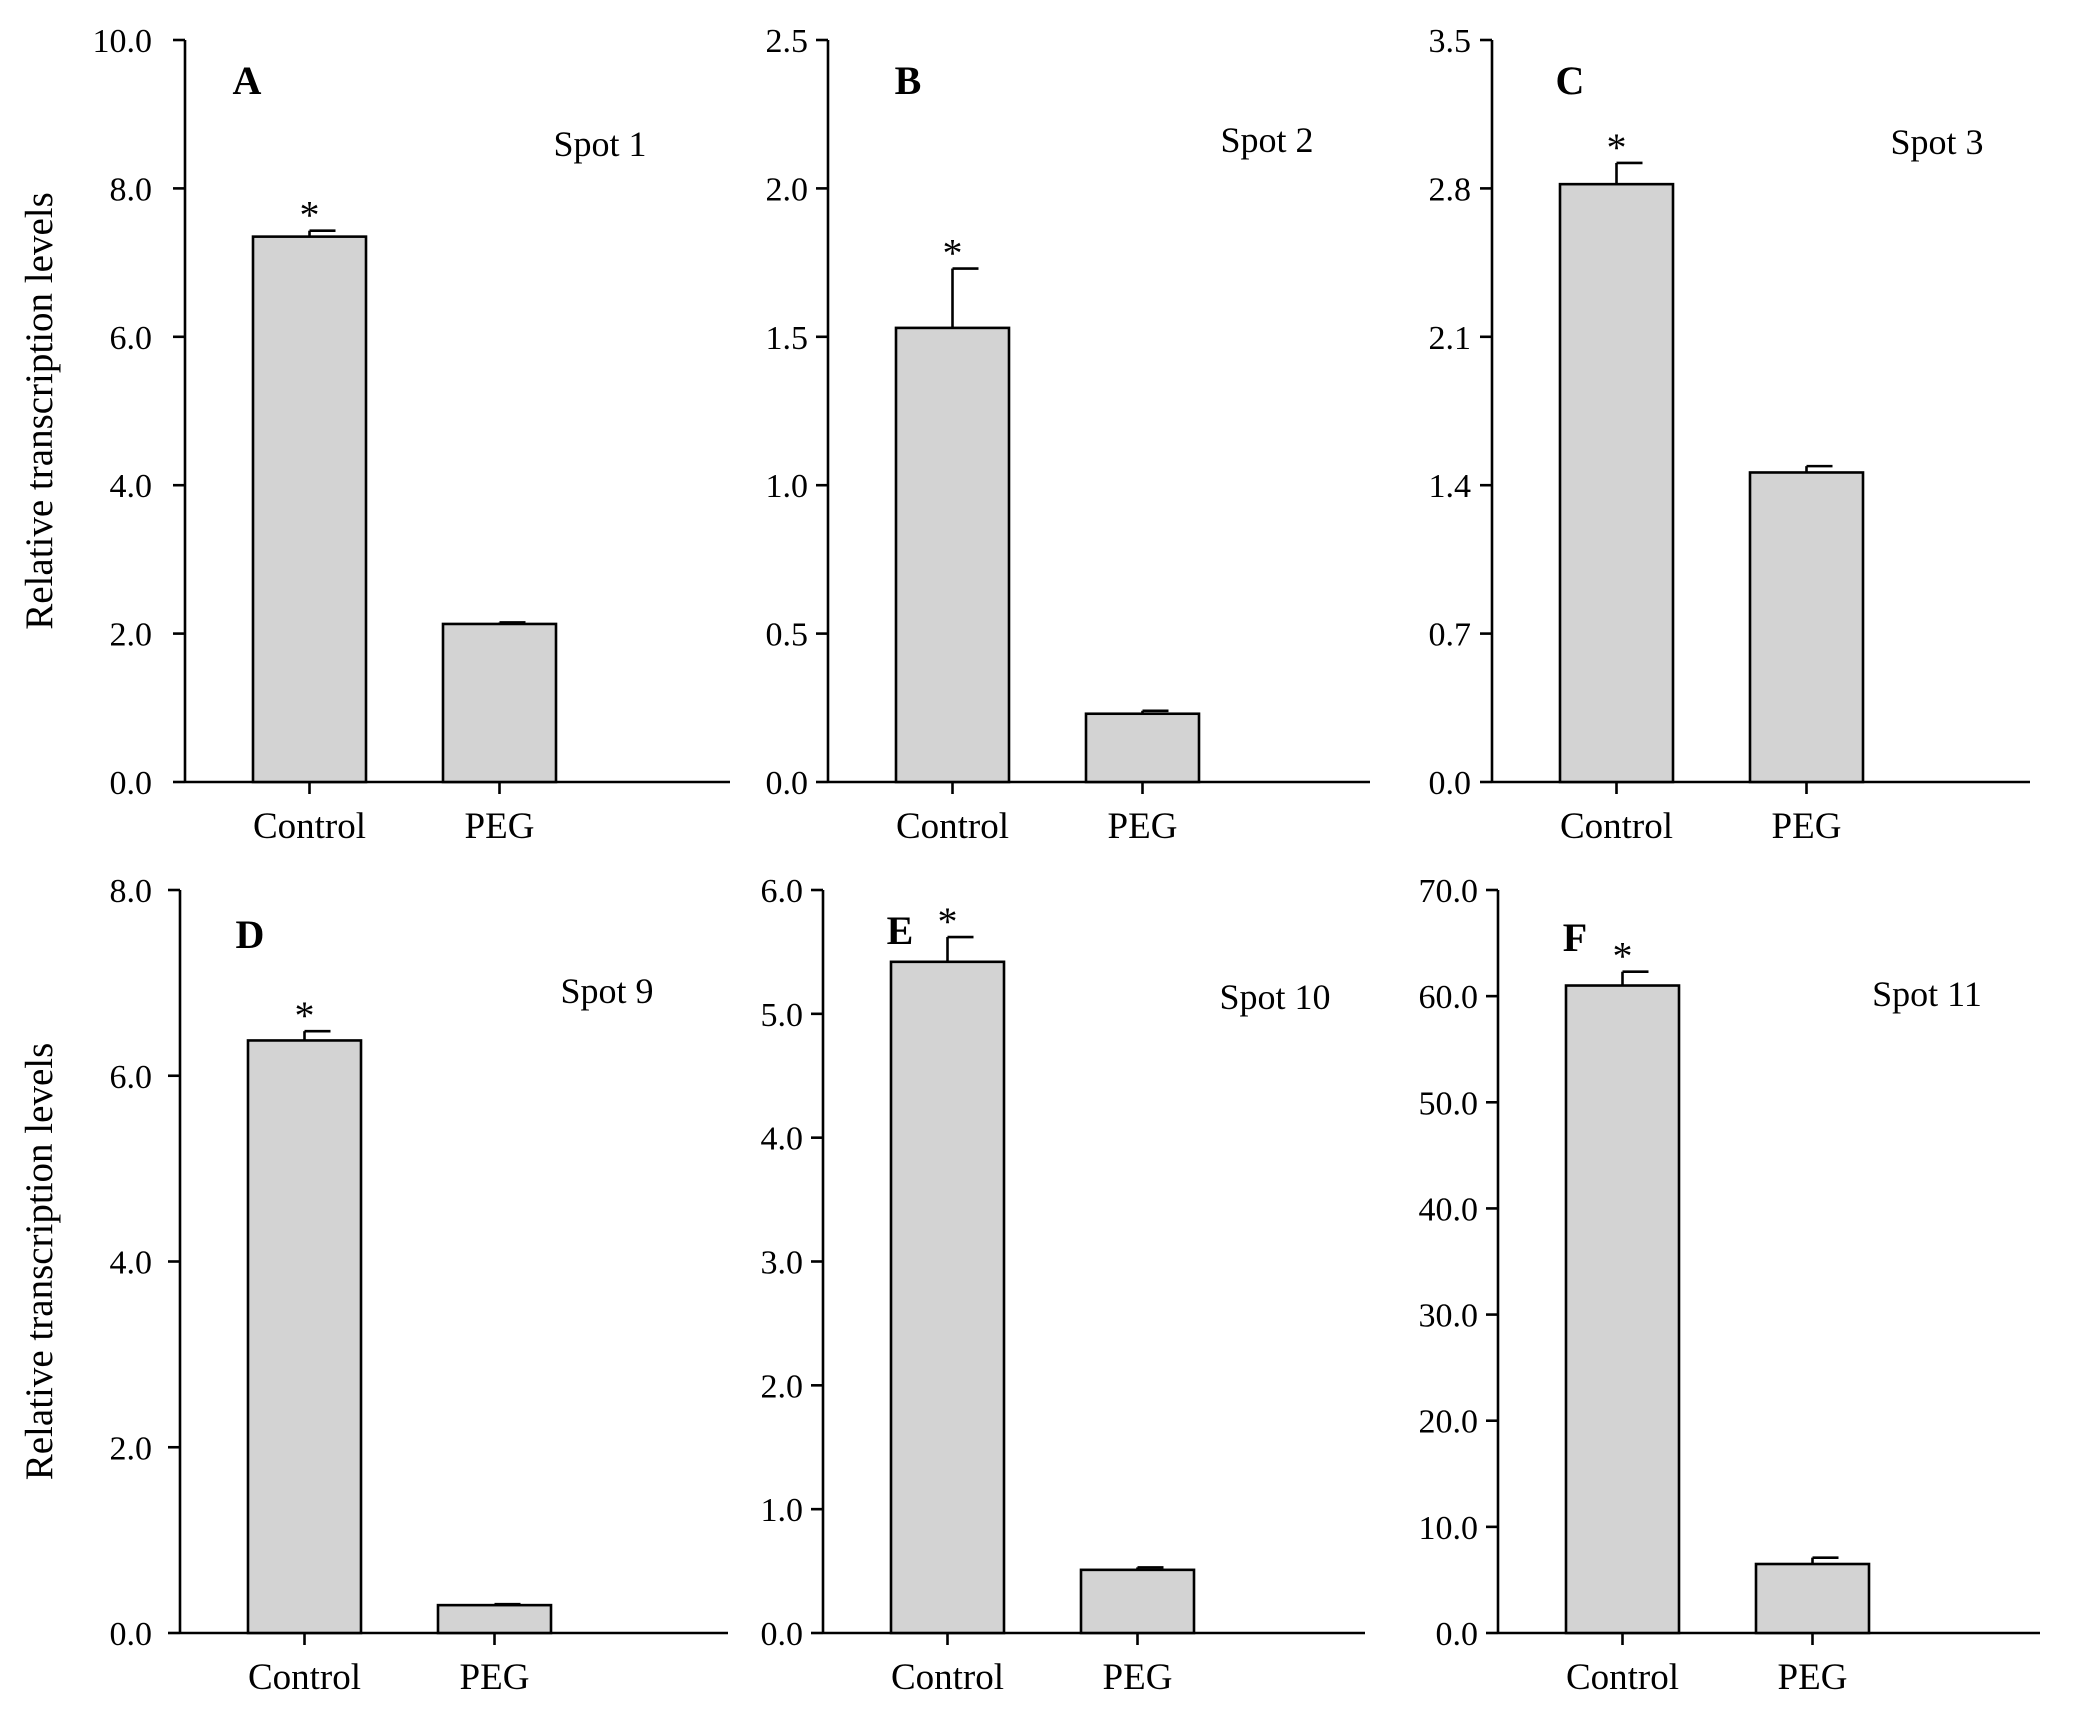 This screenshot has width=2087, height=1718. What do you see at coordinates (1570, 80) in the screenshot?
I see `panel-letter: C` at bounding box center [1570, 80].